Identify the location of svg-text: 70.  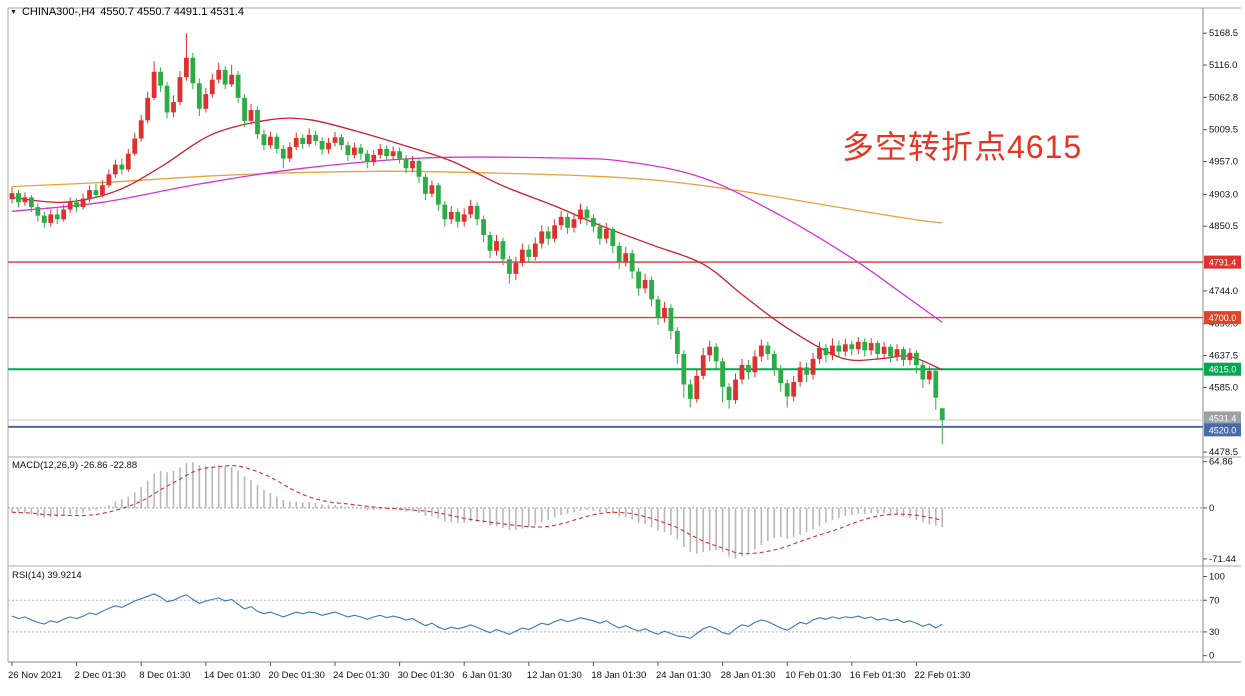
(1214, 600).